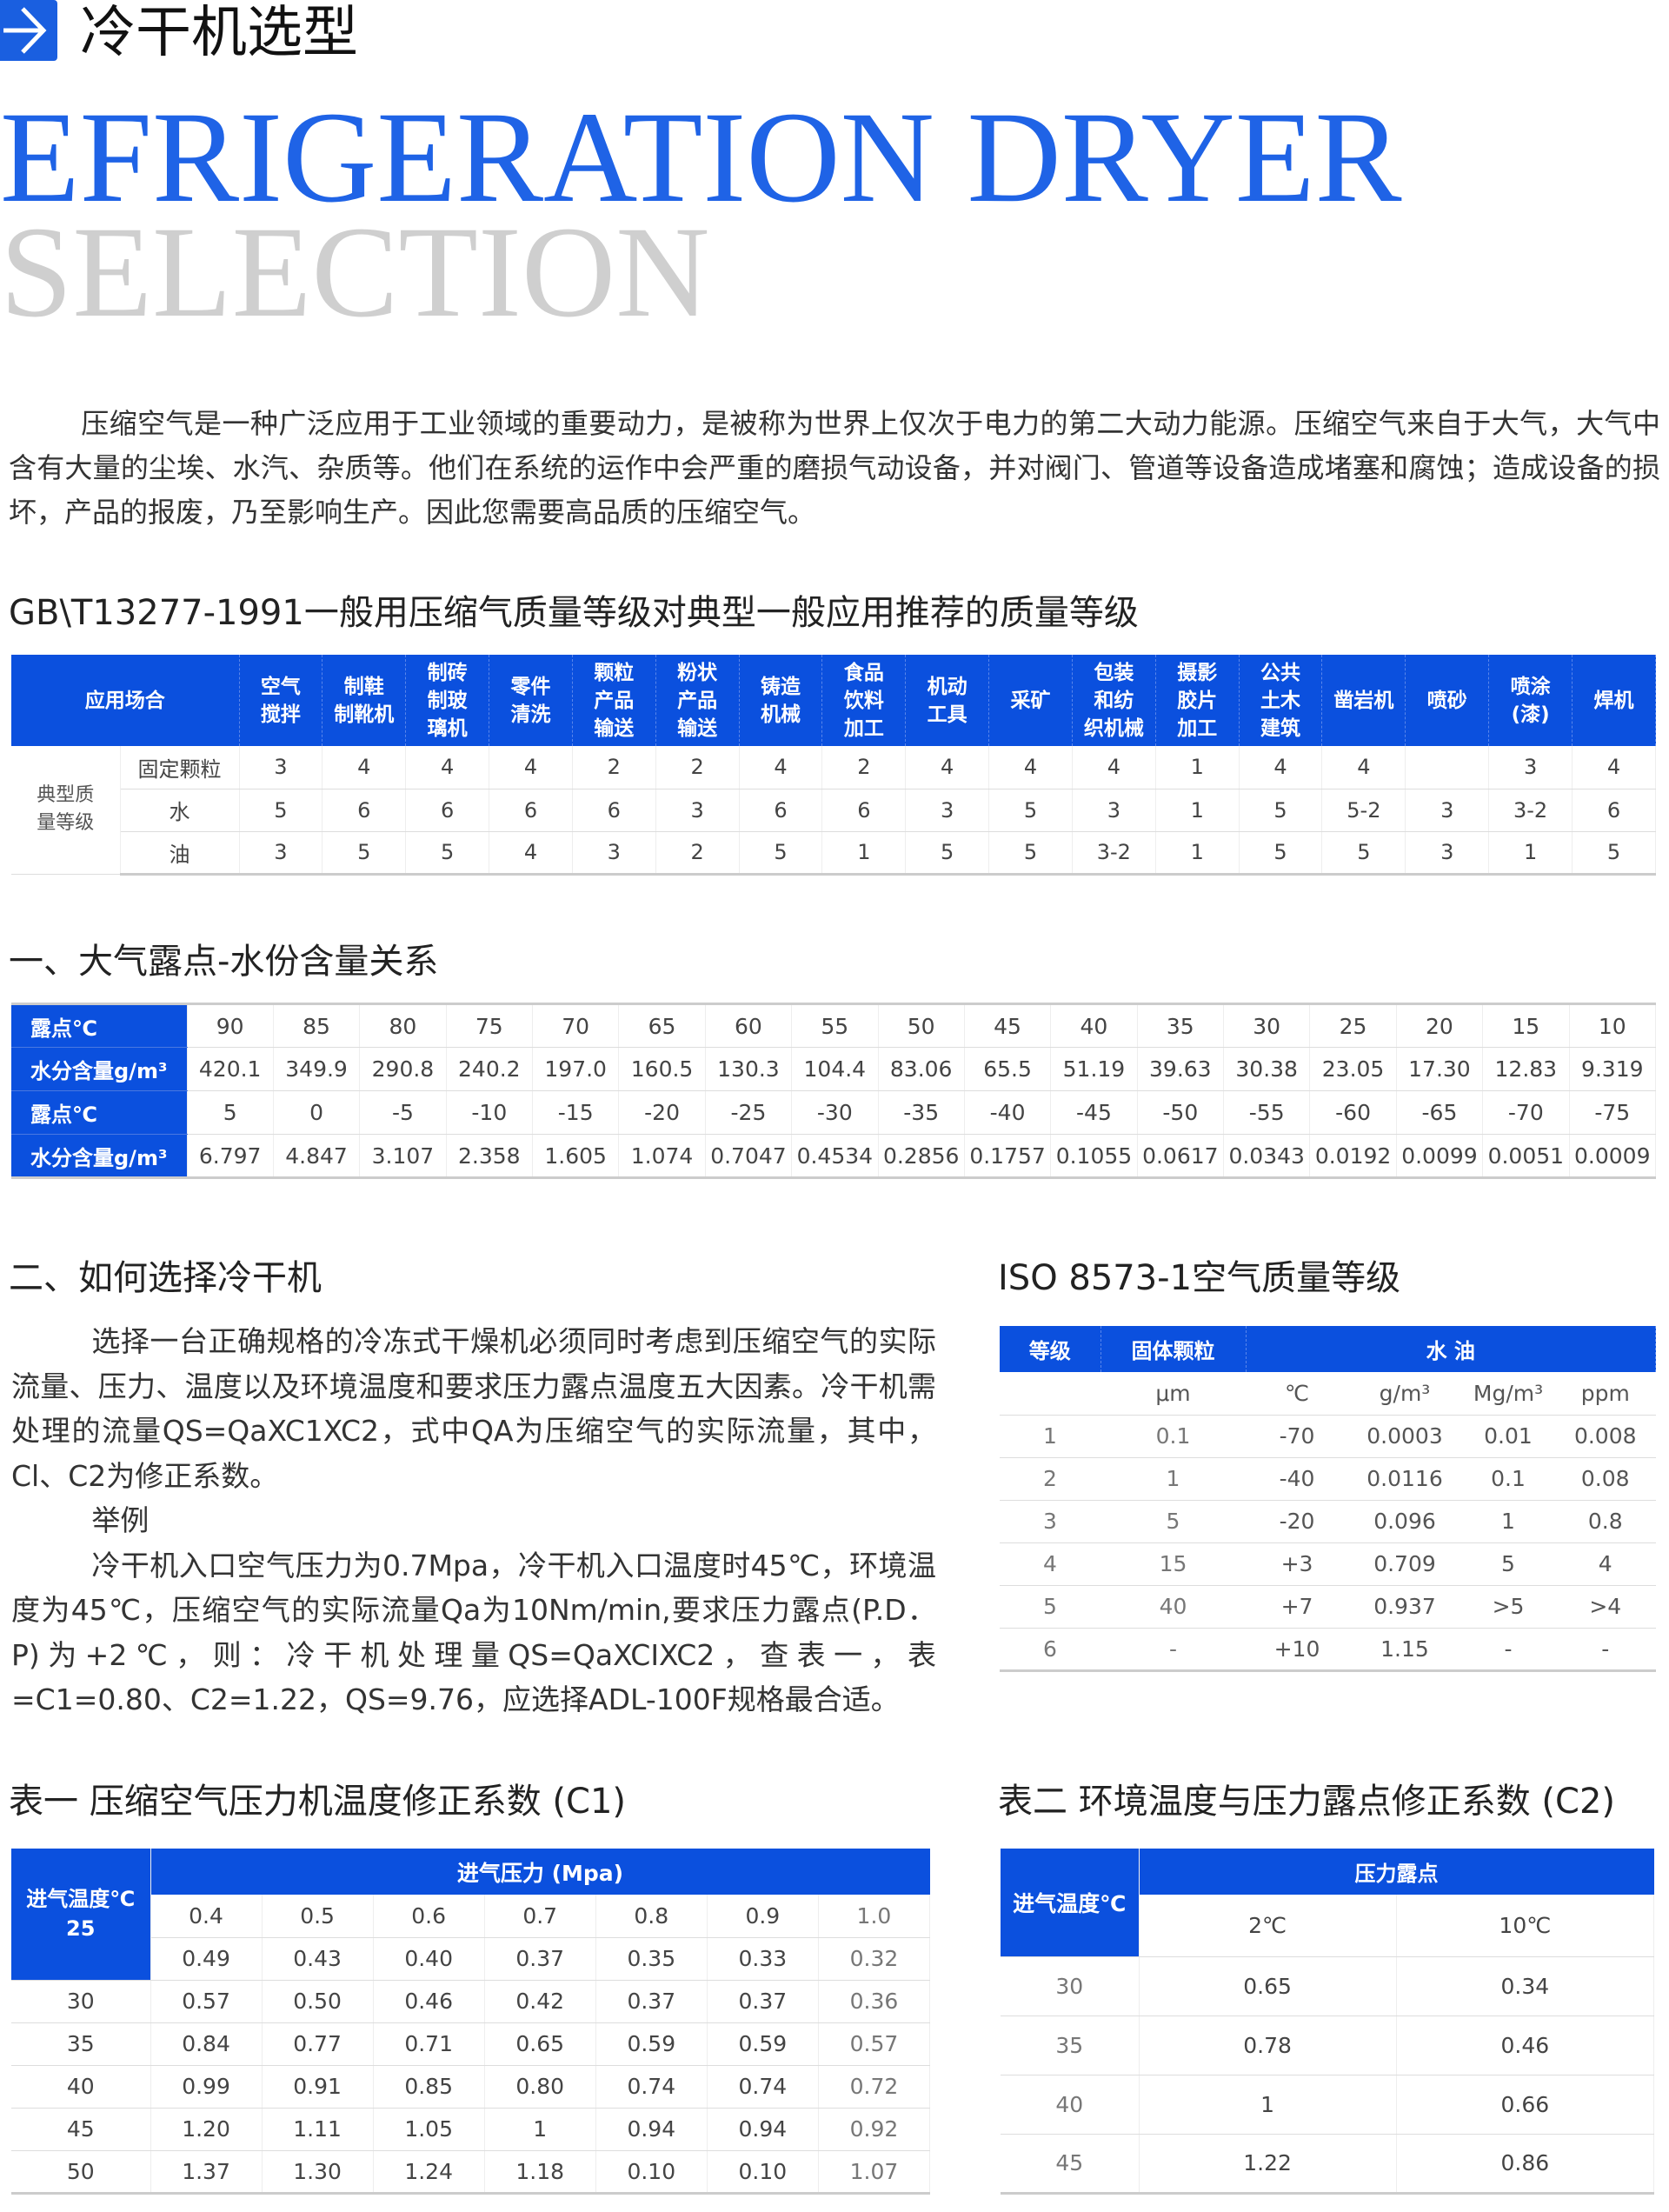  Describe the element at coordinates (1440, 1112) in the screenshot. I see `table-cell: -65` at that location.